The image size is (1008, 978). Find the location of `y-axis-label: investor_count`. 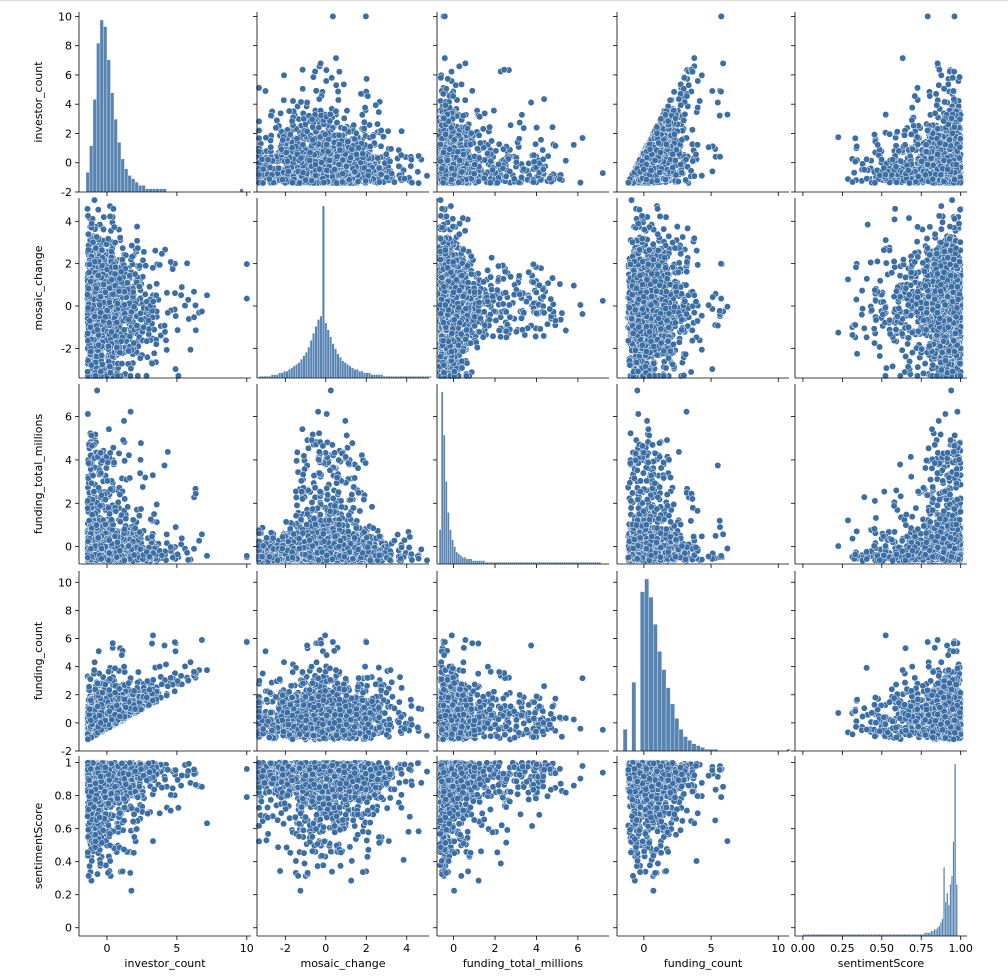

y-axis-label: investor_count is located at coordinates (38, 102).